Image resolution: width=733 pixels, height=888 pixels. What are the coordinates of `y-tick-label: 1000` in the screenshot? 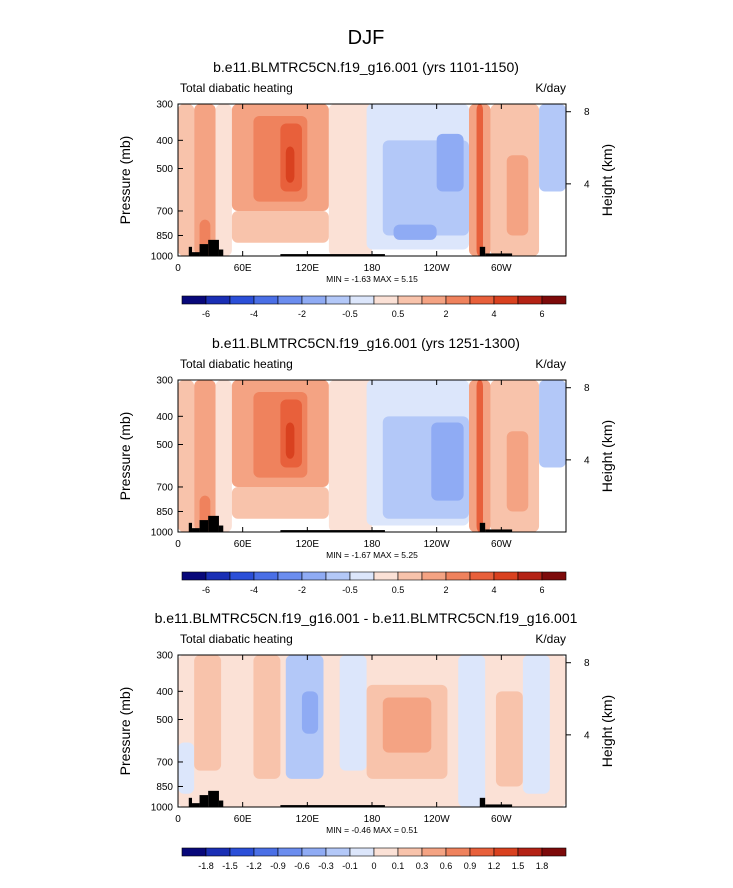 It's located at (162, 533).